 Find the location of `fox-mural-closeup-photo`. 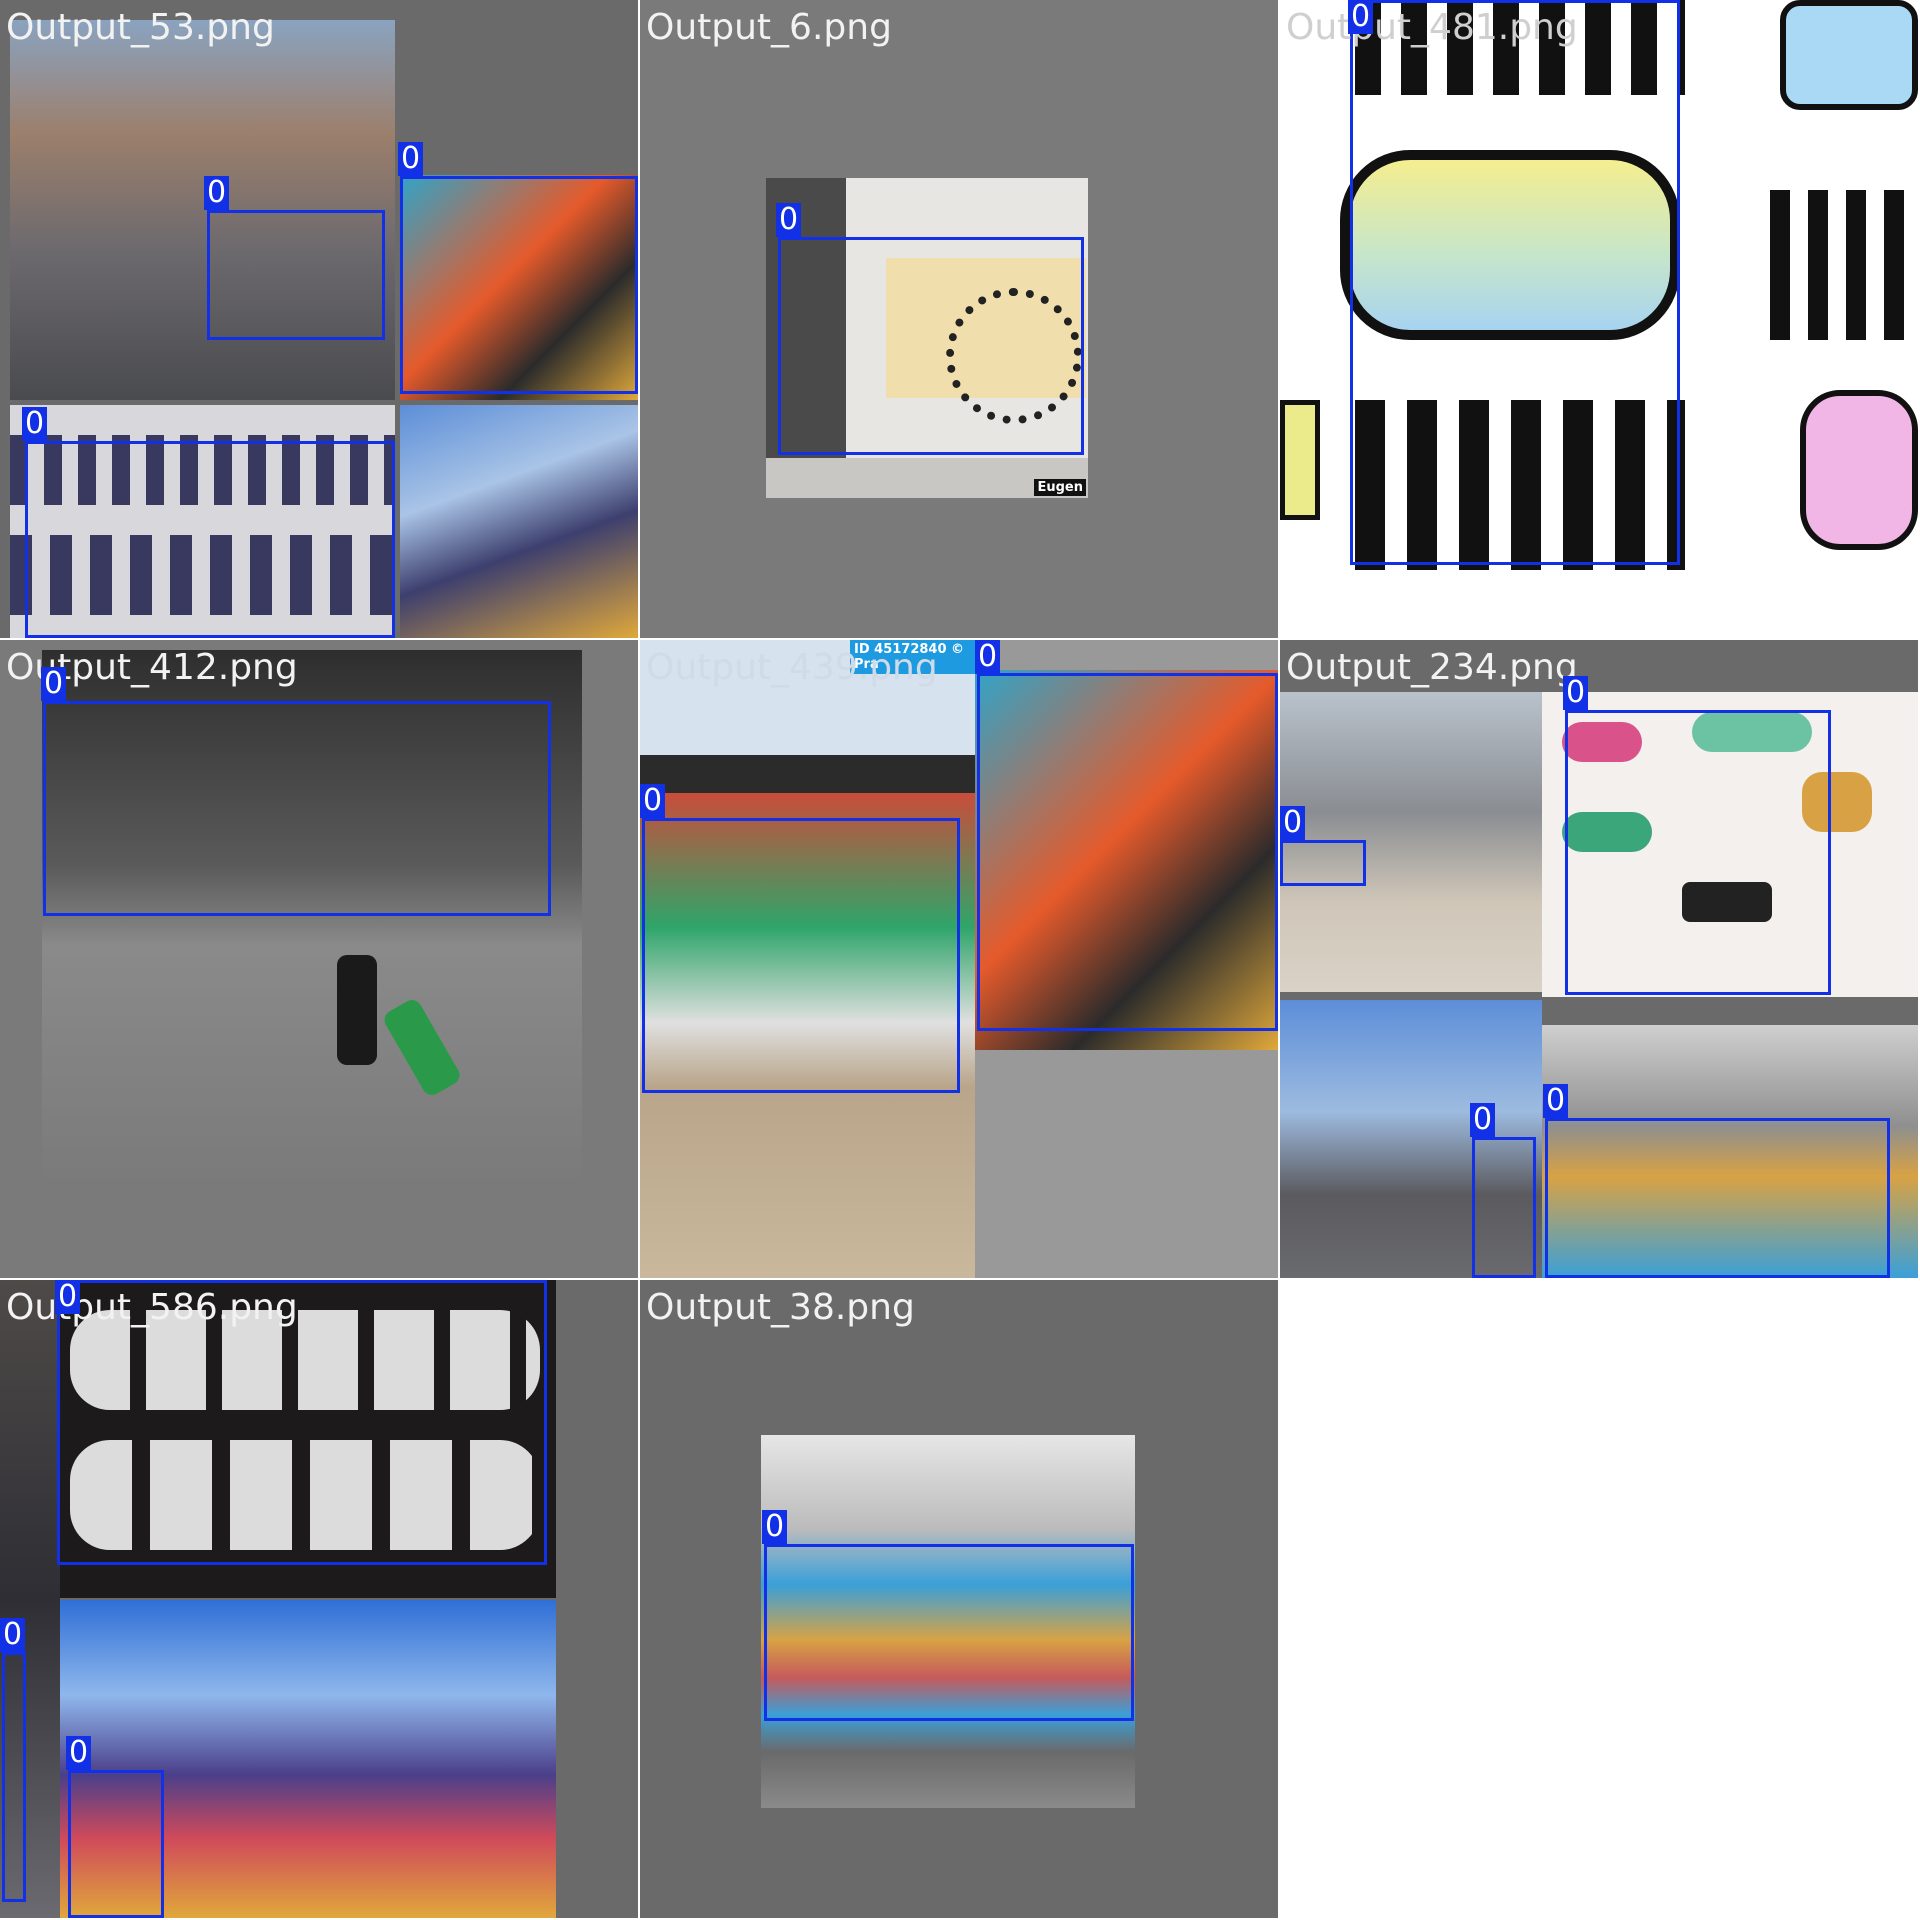

fox-mural-closeup-photo is located at coordinates (1126, 860).